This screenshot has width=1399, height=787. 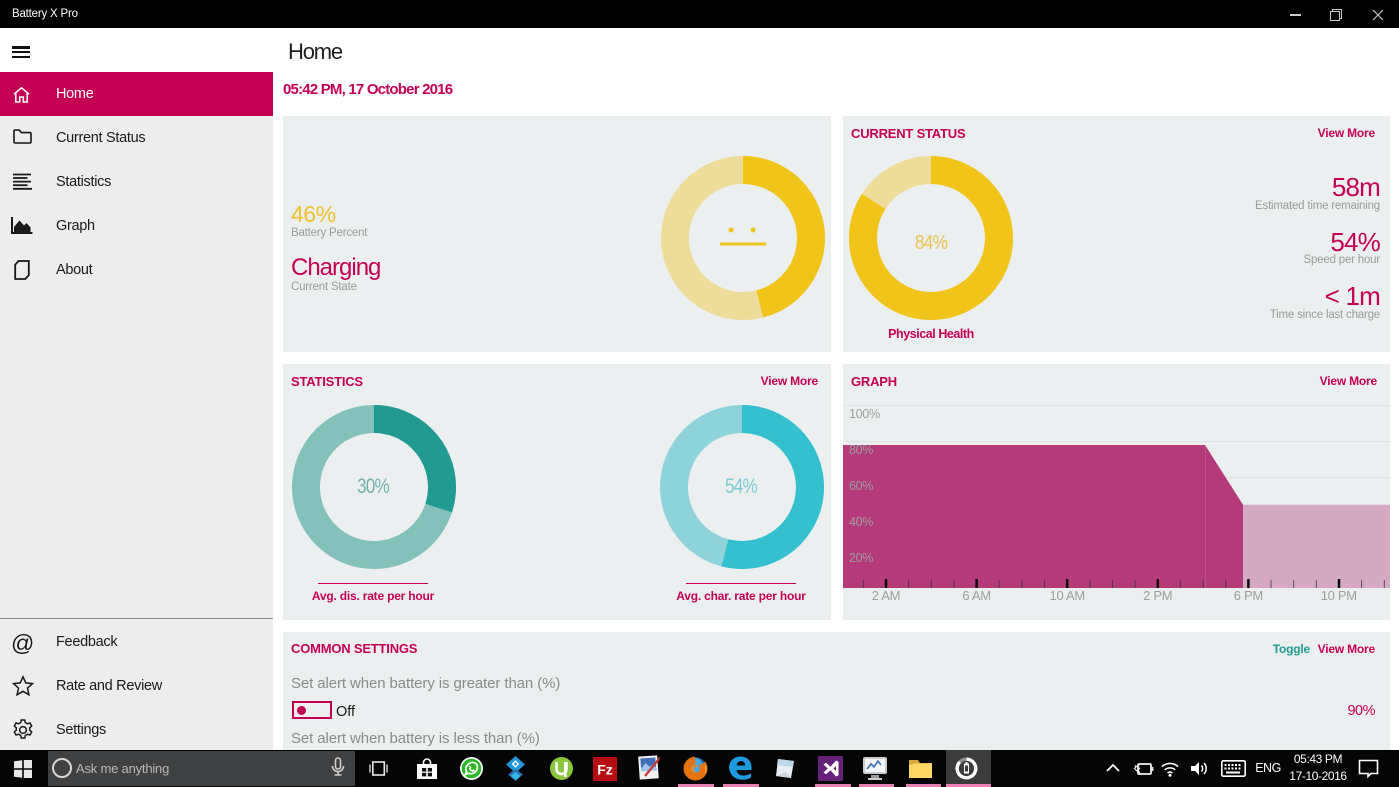 What do you see at coordinates (1248, 595) in the screenshot?
I see `svg-text: 6 PM` at bounding box center [1248, 595].